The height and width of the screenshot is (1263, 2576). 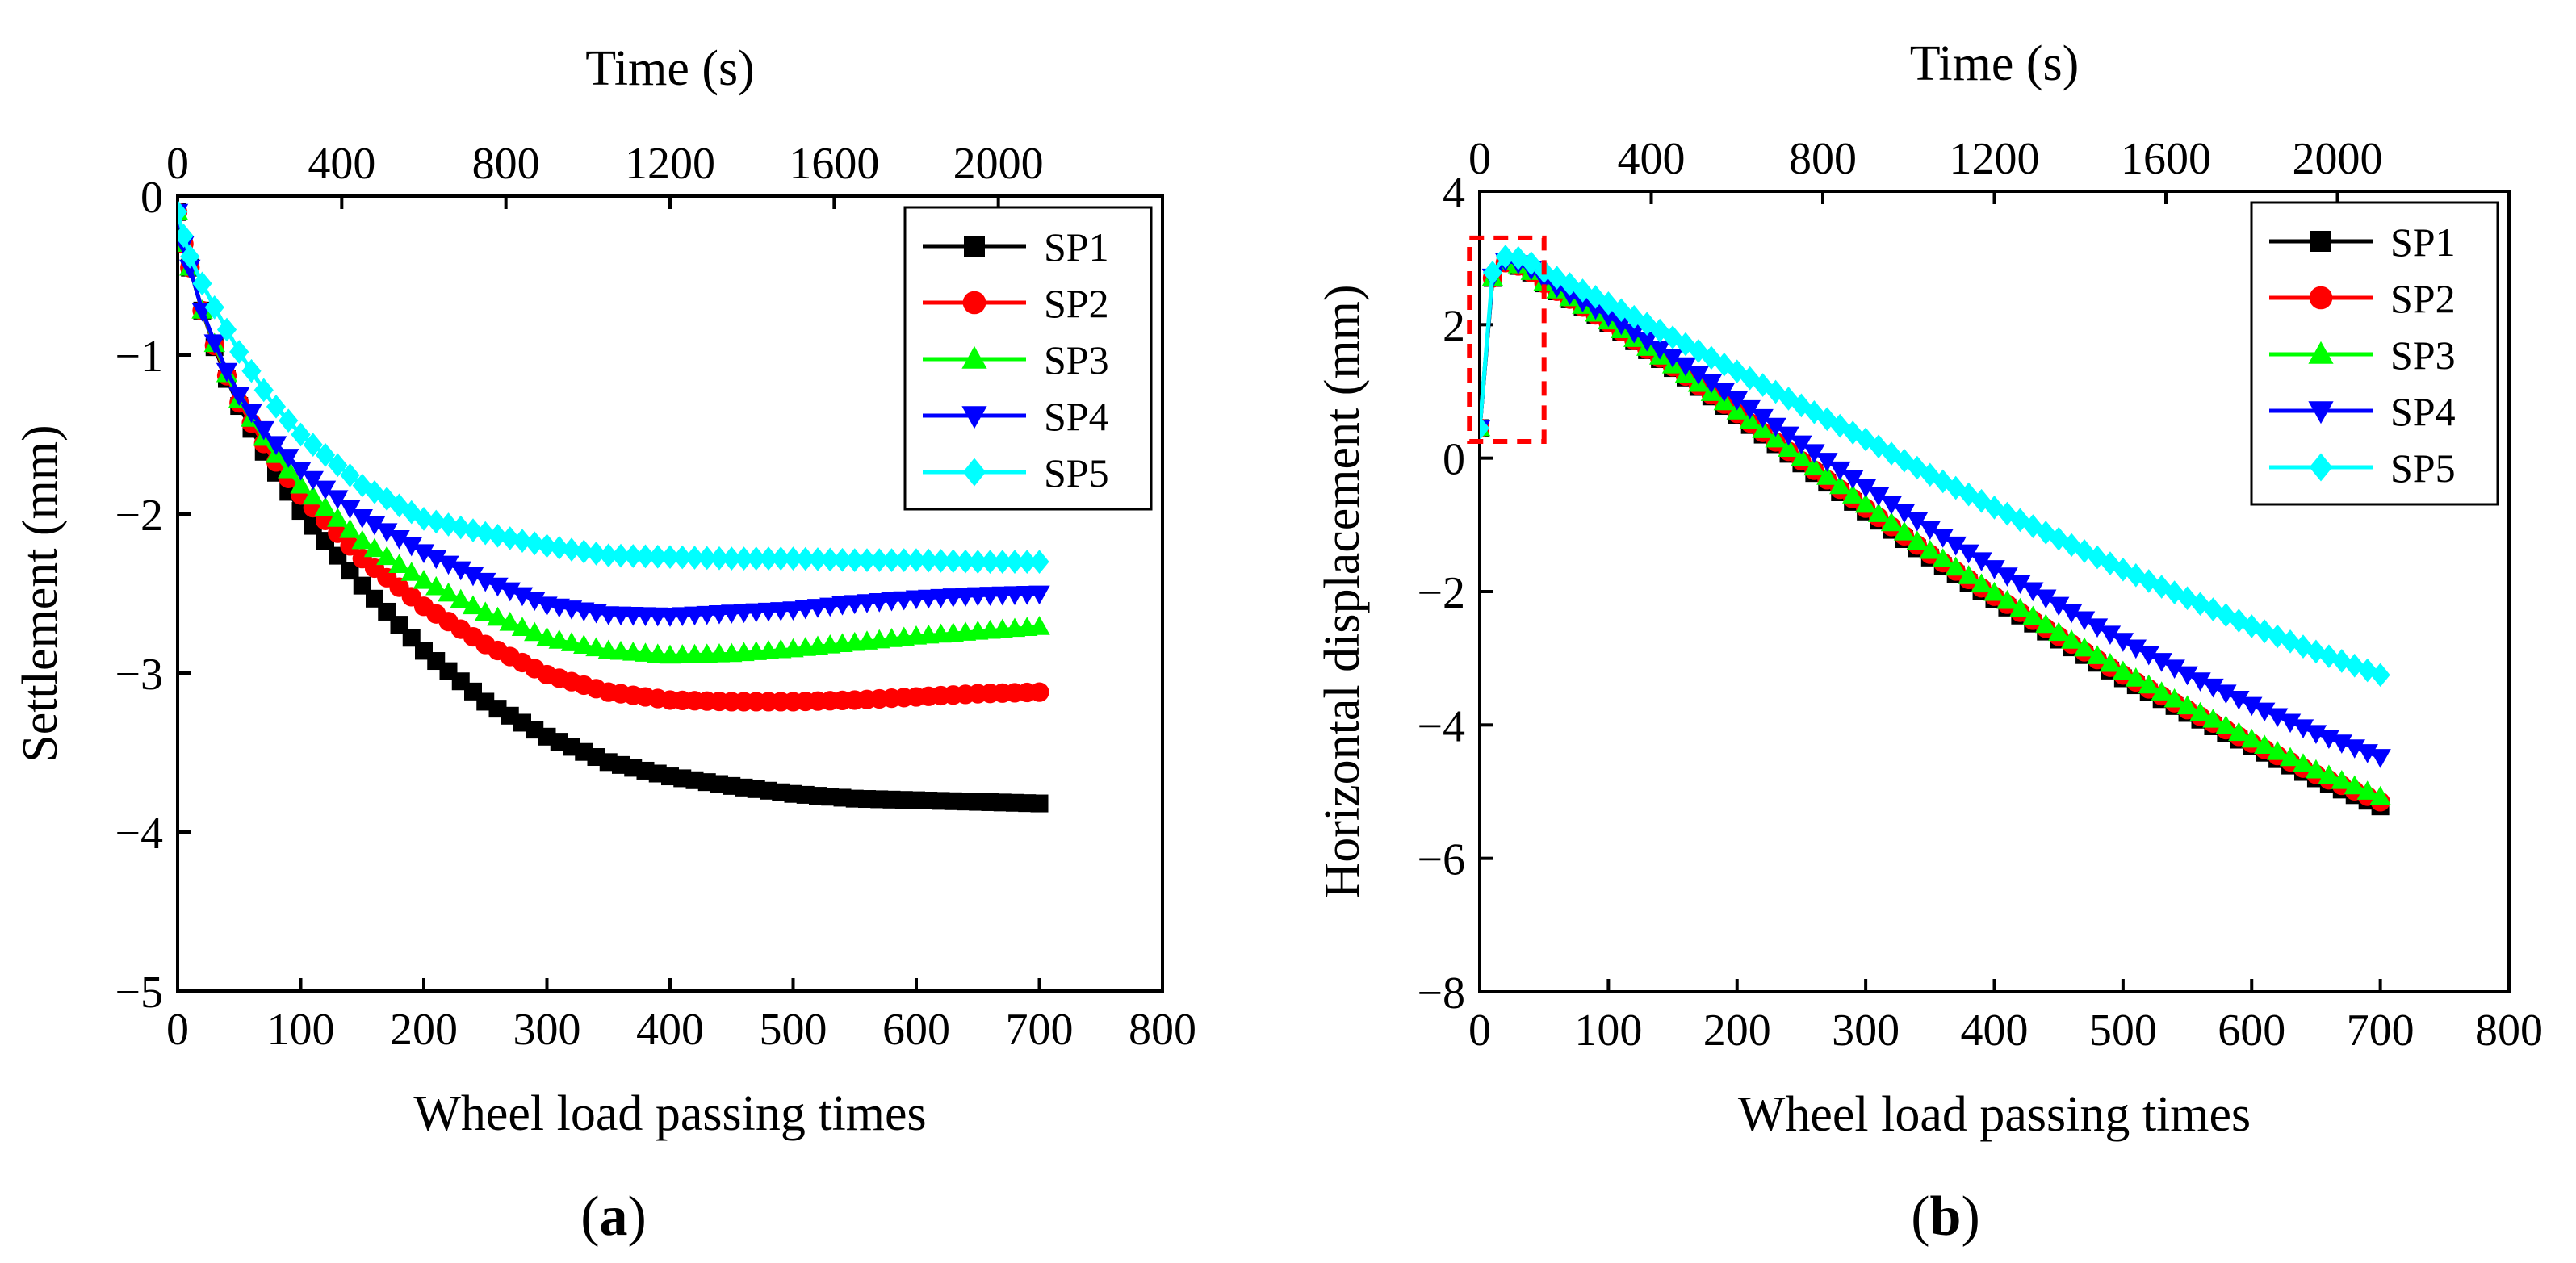 I want to click on panel-b-x2-axis-title: Time (s), so click(x=1995, y=63).